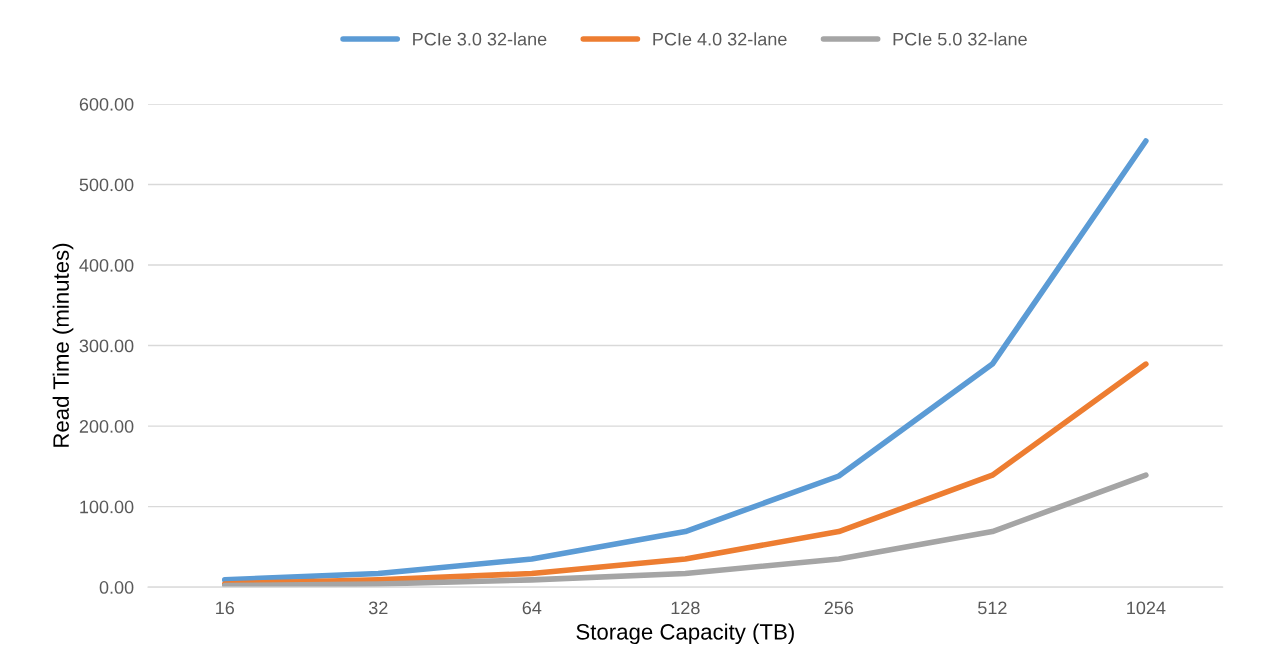 The width and height of the screenshot is (1287, 671). Describe the element at coordinates (839, 608) in the screenshot. I see `x-tick-label: 256` at that location.